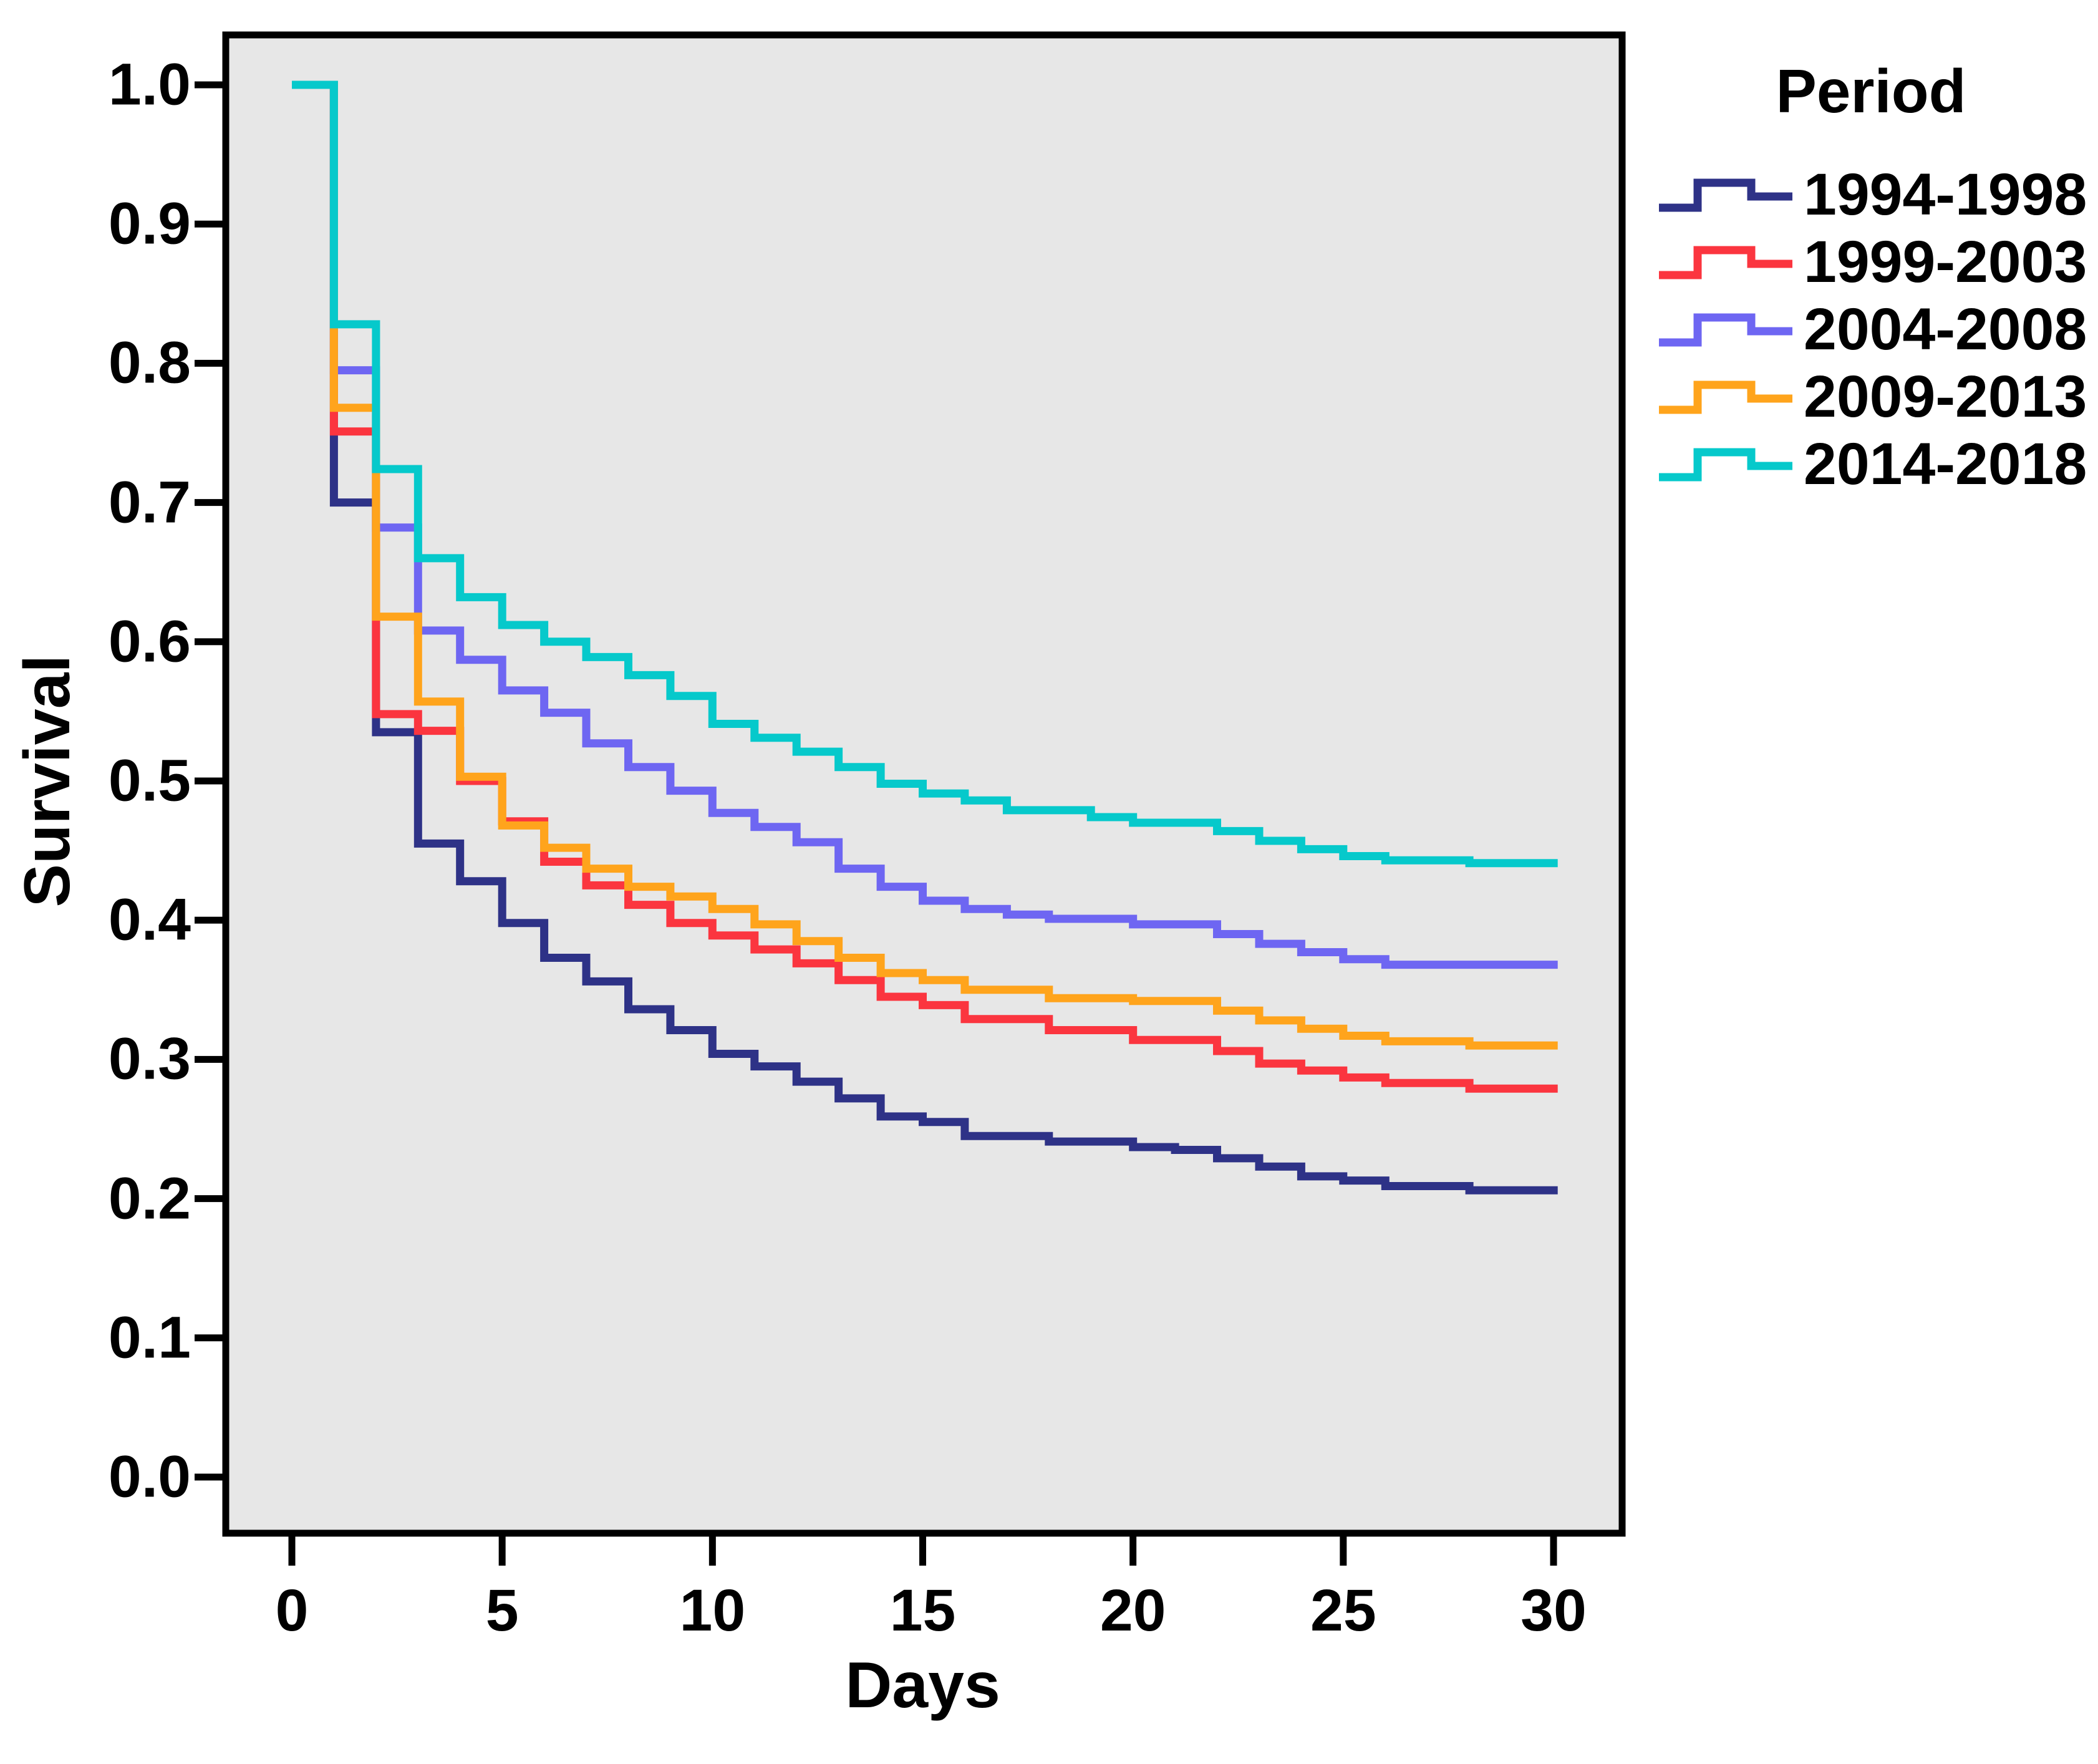 The width and height of the screenshot is (2098, 1764). I want to click on legend-item-label: 1994-1998, so click(1946, 195).